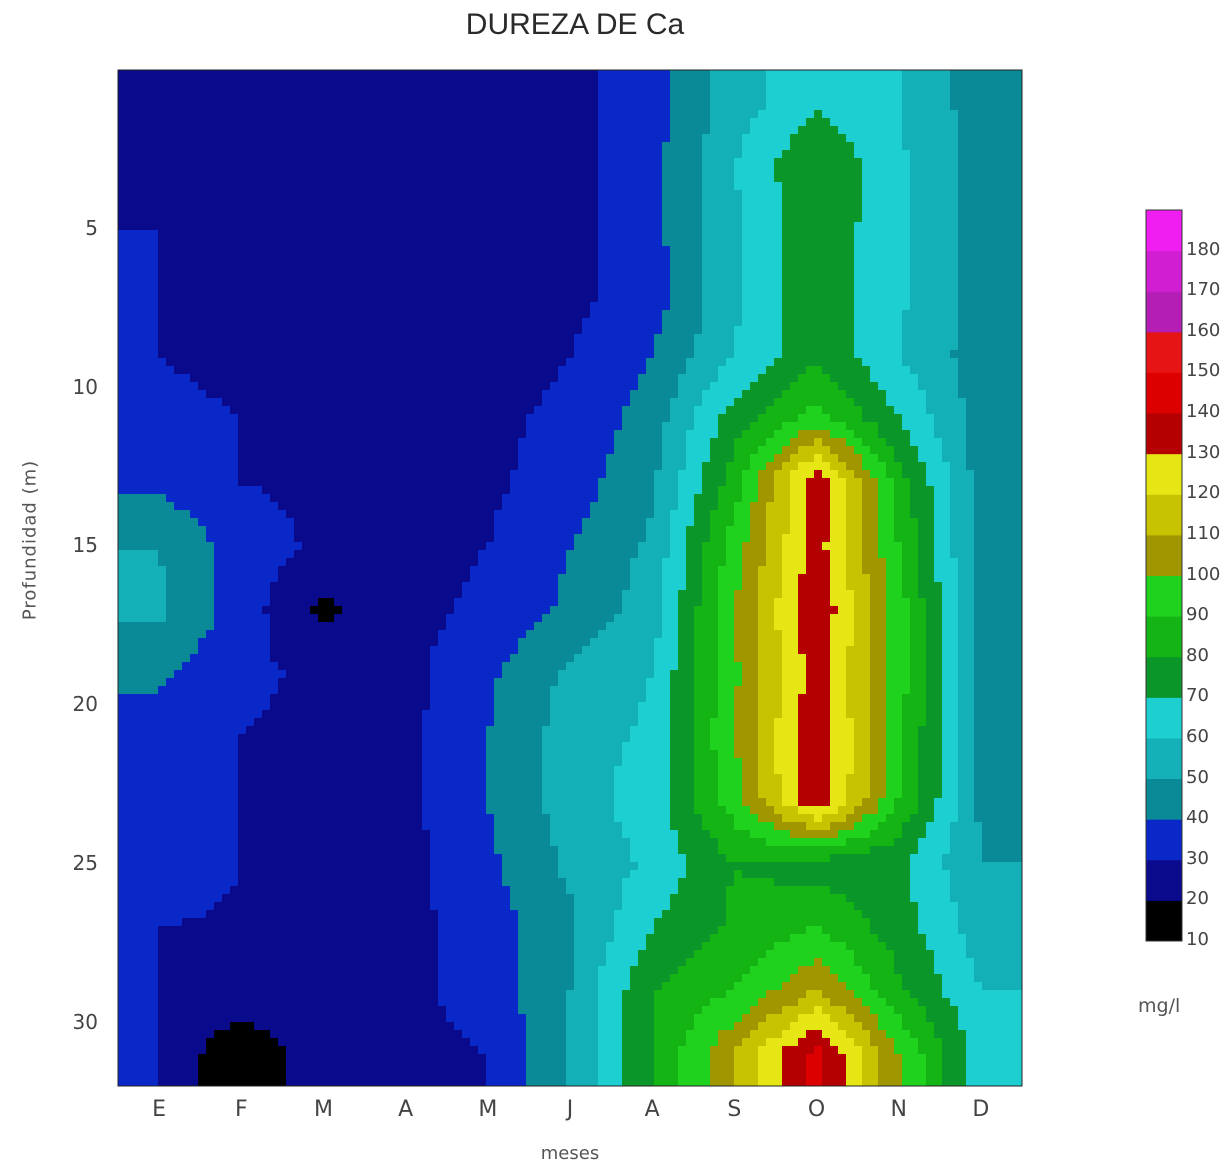 This screenshot has height=1171, width=1232. What do you see at coordinates (575, 24) in the screenshot?
I see `chart-title: DUREZA DE Ca` at bounding box center [575, 24].